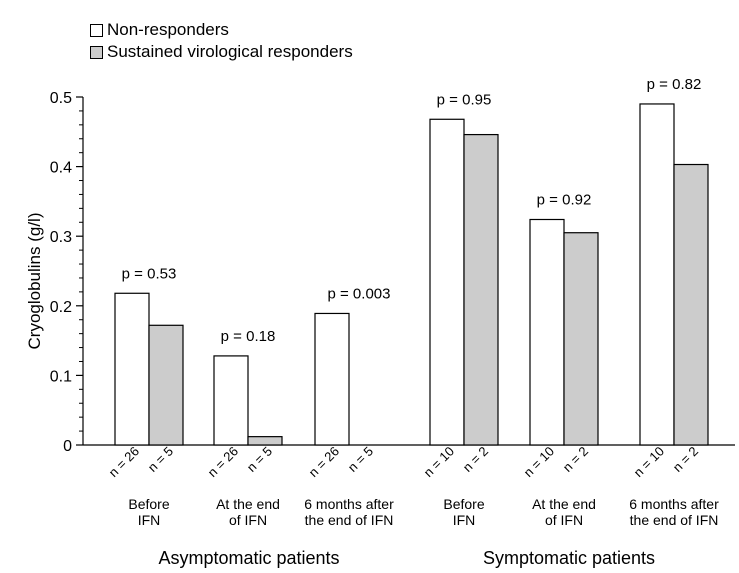 This screenshot has height=573, width=739. What do you see at coordinates (564, 199) in the screenshot?
I see `p-value-label: p = 0.92` at bounding box center [564, 199].